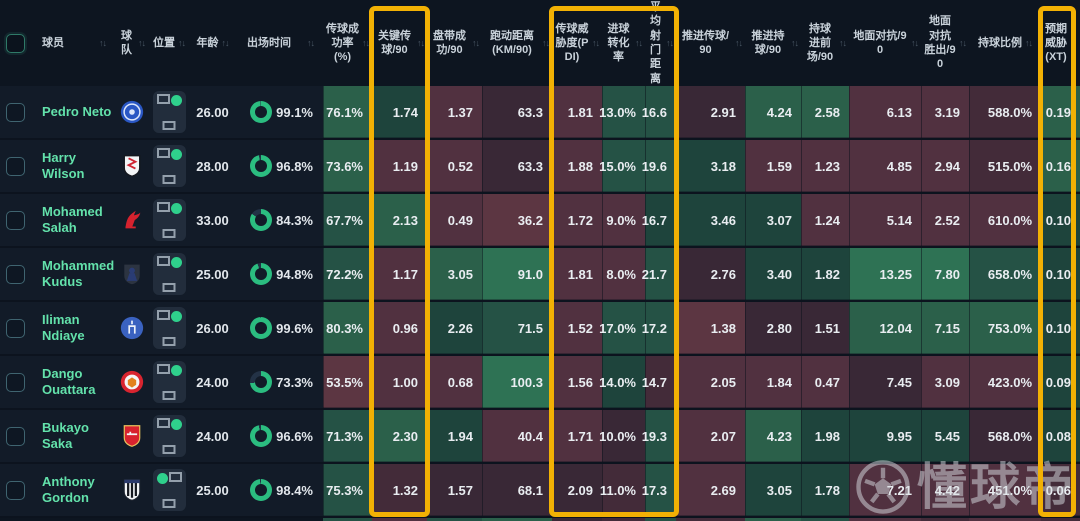  Describe the element at coordinates (580, 166) in the screenshot. I see `stat-value: 1.88` at that location.